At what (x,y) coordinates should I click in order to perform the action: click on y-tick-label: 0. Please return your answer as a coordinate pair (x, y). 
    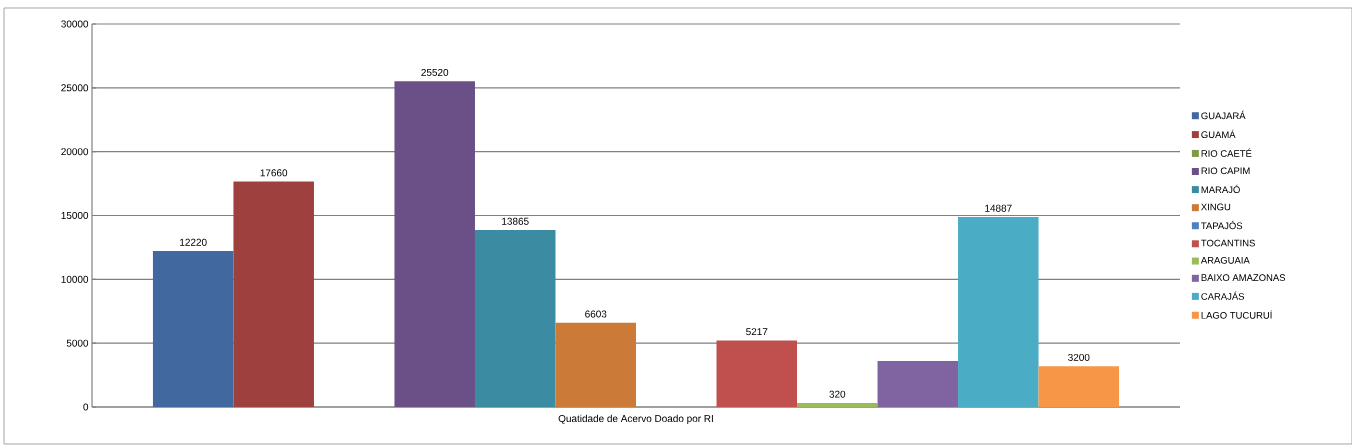
    Looking at the image, I should click on (86, 407).